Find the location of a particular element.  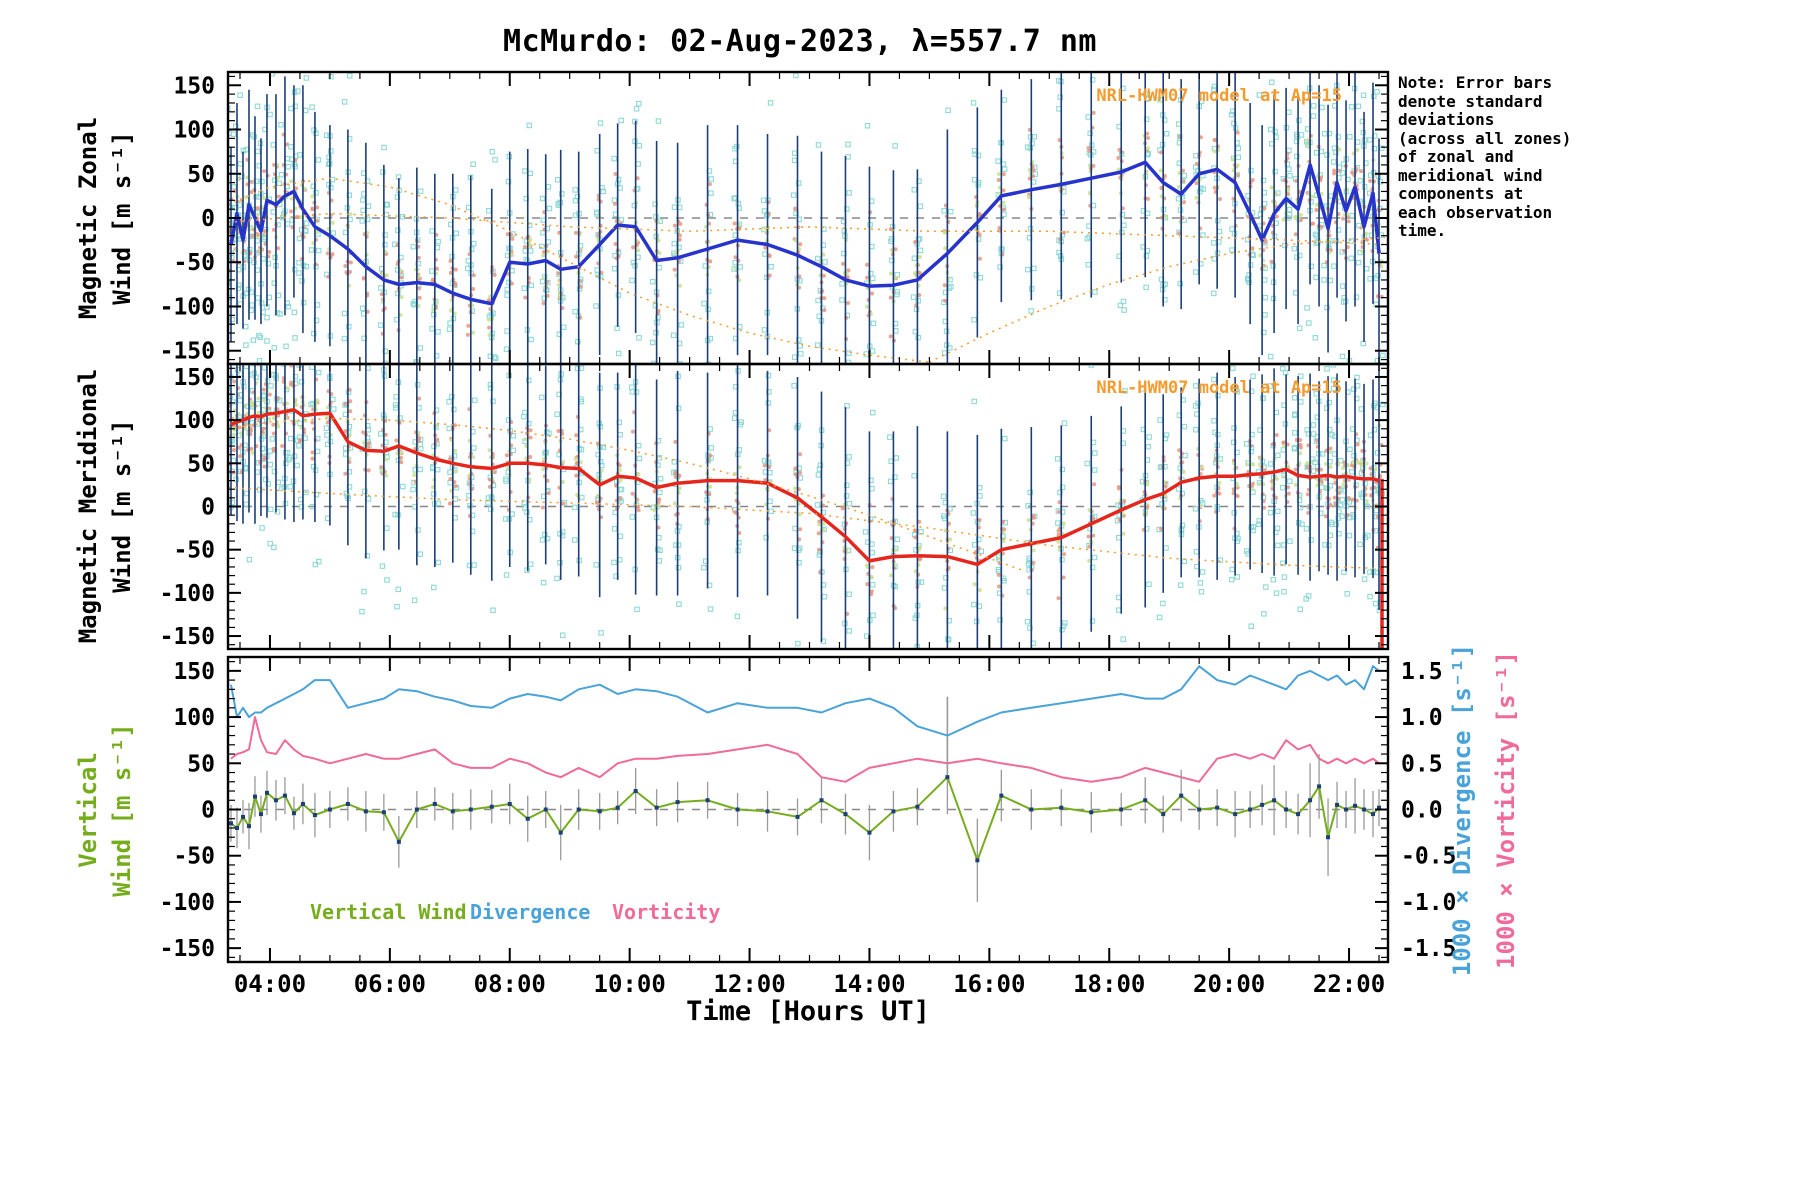

svg-text: 0.0 is located at coordinates (1422, 811).